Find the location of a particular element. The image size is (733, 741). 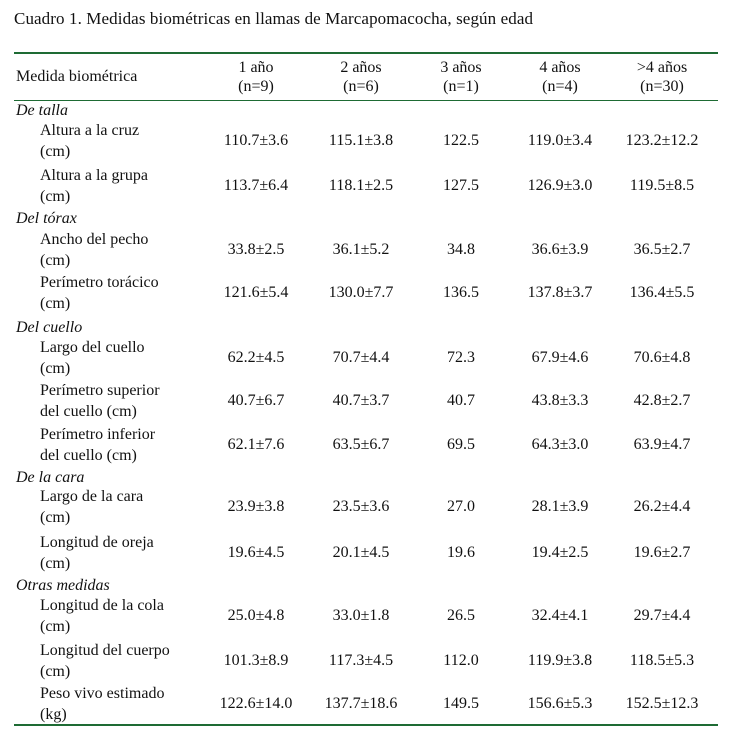

table-cell: 19.4±2.5 is located at coordinates (560, 552).